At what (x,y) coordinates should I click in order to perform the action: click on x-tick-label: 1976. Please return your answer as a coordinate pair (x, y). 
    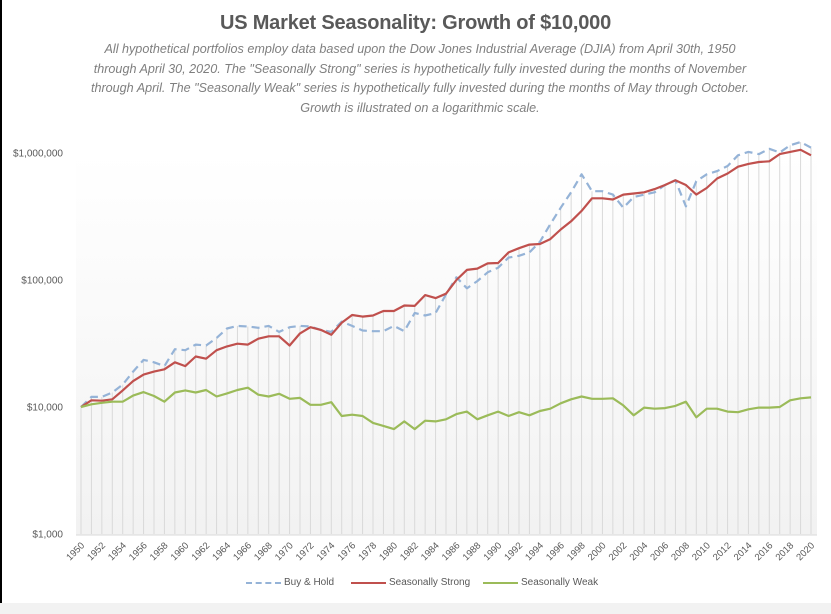
    Looking at the image, I should click on (347, 551).